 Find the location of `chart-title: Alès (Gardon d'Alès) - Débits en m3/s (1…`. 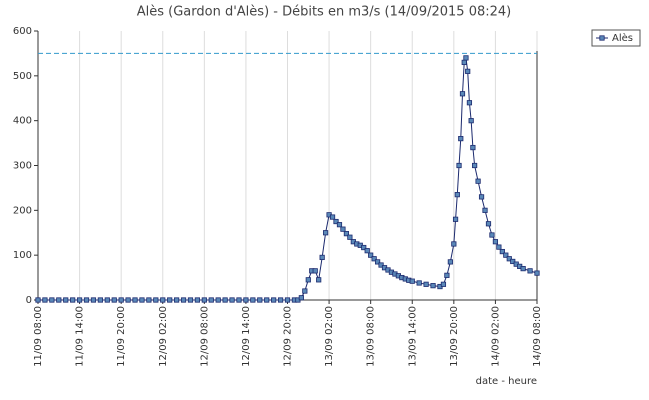

chart-title: Alès (Gardon d'Alès) - Débits en m3/s (1… is located at coordinates (324, 12).